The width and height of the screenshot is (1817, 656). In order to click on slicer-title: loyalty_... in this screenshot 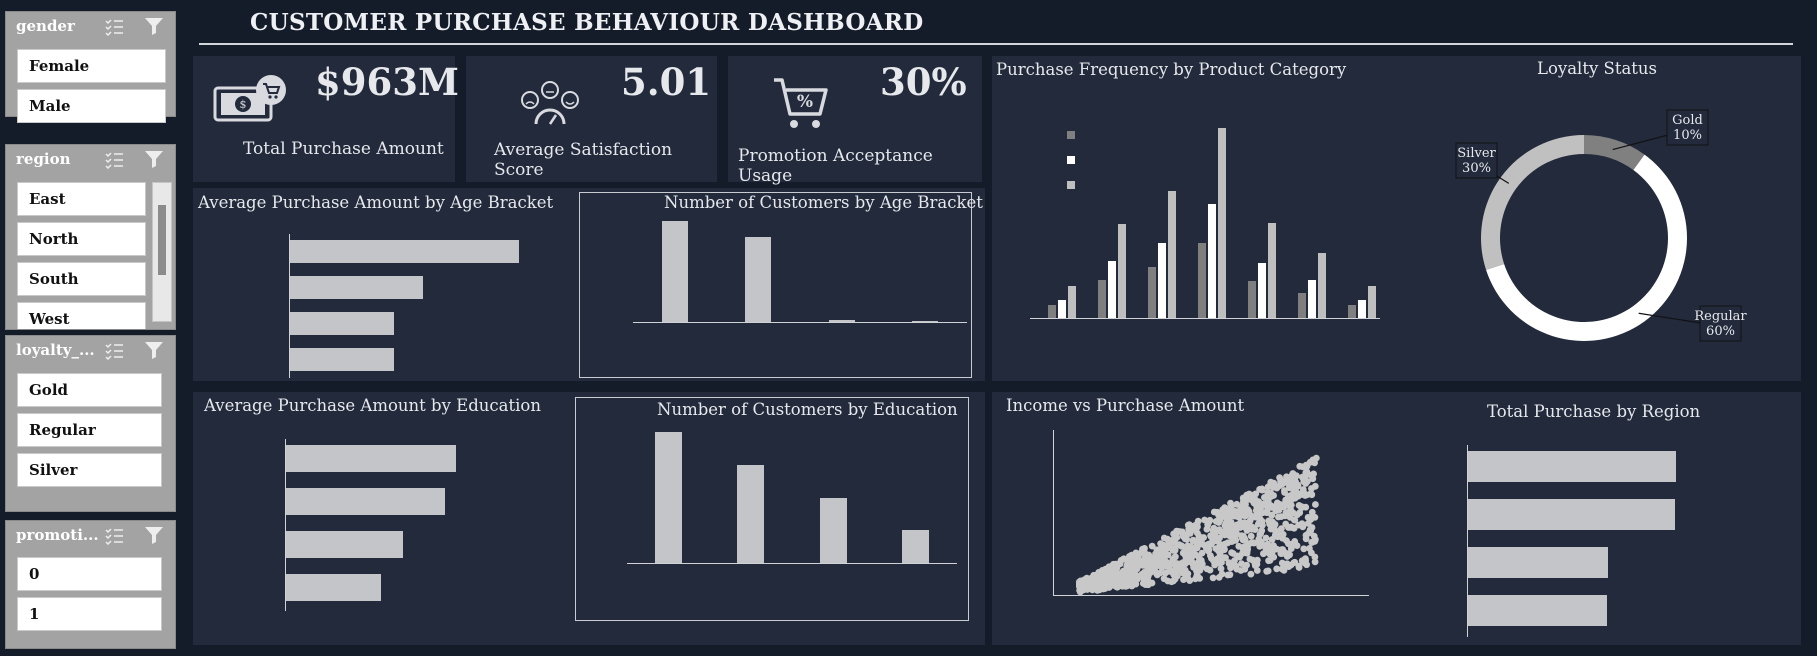, I will do `click(55, 350)`.